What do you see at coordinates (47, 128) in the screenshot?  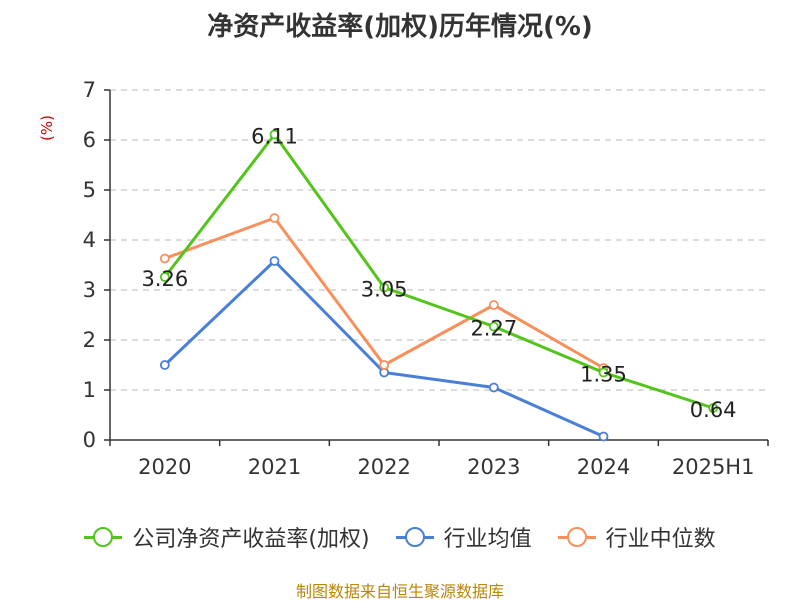 I see `y-axis-label: (%)` at bounding box center [47, 128].